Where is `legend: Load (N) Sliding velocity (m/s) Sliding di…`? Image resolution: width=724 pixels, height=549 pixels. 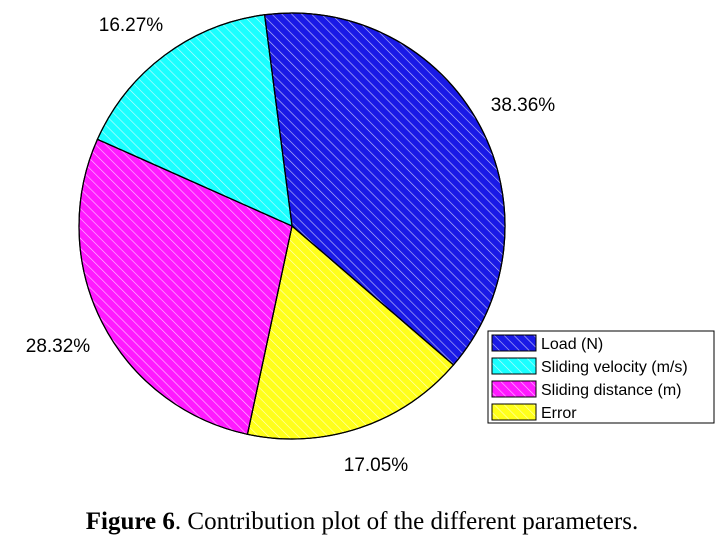
legend: Load (N) Sliding velocity (m/s) Sliding di… is located at coordinates (601, 377).